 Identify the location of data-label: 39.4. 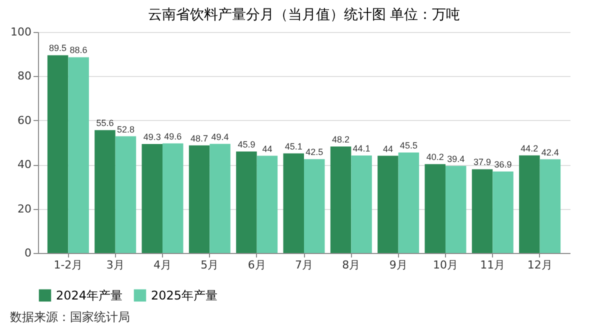
(456, 159).